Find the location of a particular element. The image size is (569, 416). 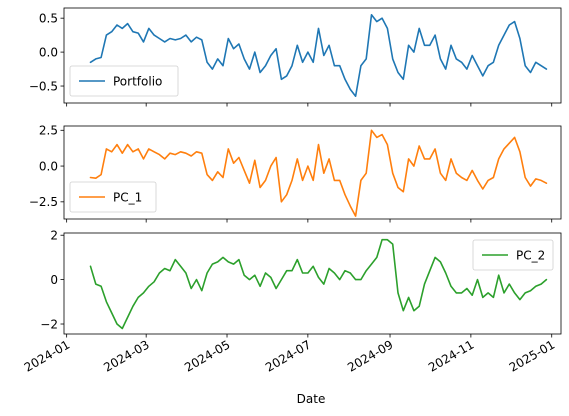

y-tick-label: 2.5 is located at coordinates (48, 131).